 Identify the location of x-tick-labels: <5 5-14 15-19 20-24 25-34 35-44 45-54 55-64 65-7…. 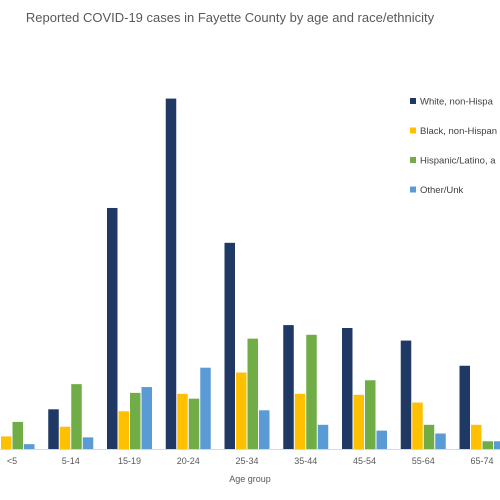
(250, 461).